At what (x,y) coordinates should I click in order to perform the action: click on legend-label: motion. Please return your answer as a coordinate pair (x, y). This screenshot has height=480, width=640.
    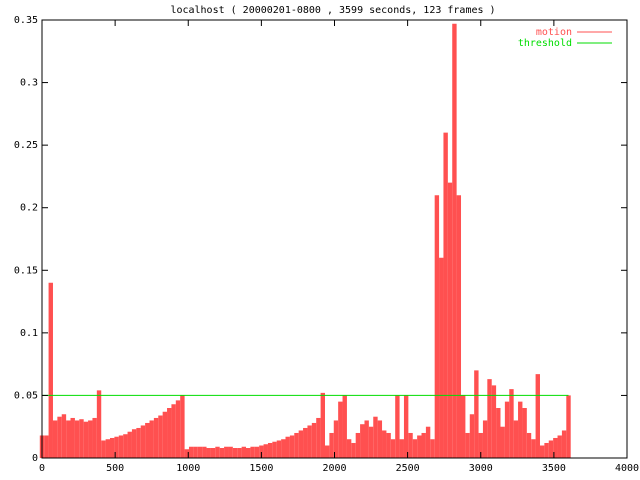
    Looking at the image, I should click on (554, 32).